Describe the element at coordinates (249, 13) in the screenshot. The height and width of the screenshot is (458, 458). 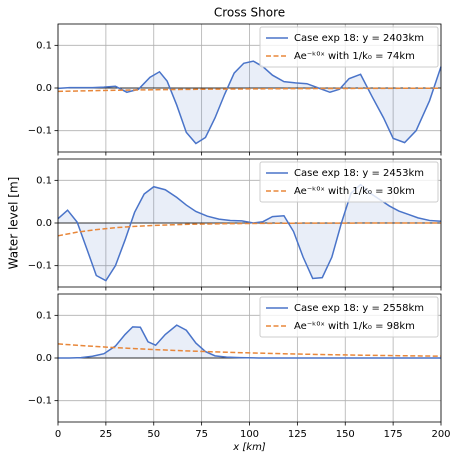
I see `chart-title: Cross Shore` at that location.